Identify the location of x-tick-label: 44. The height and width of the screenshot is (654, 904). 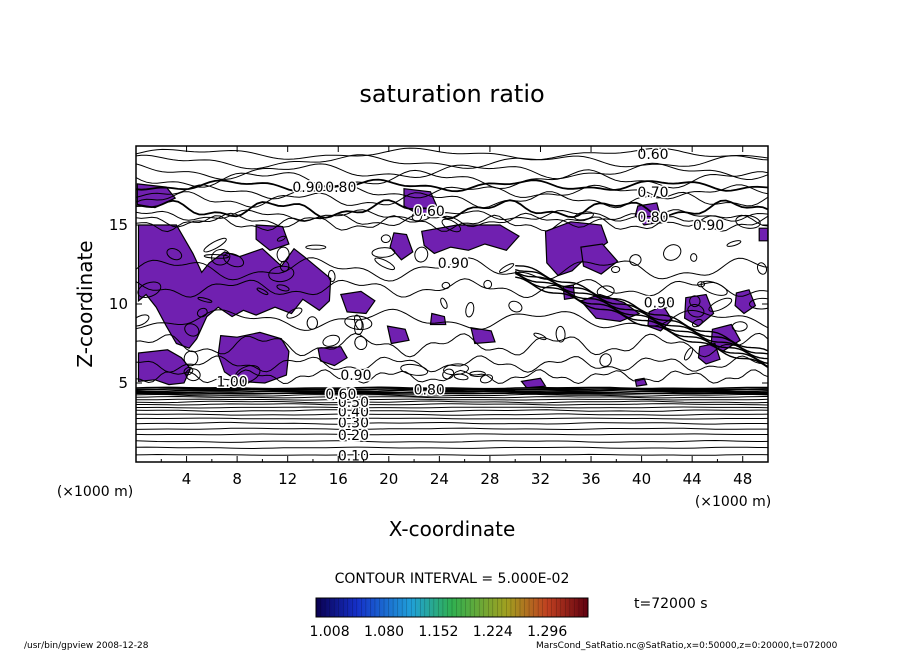
(692, 479).